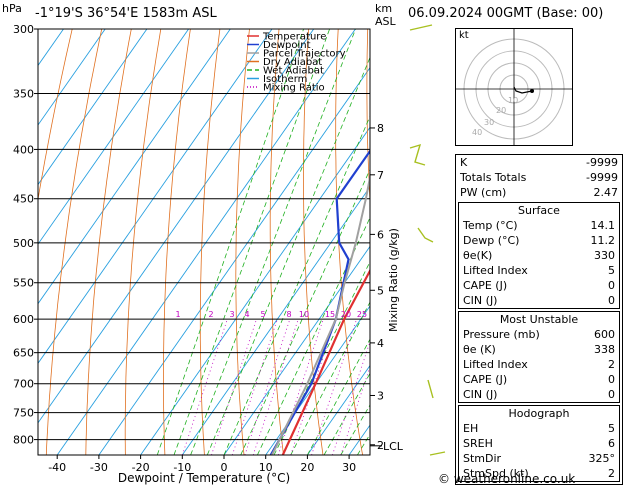 The image size is (629, 486). I want to click on pressure-tick-label: 650, so click(23, 353).